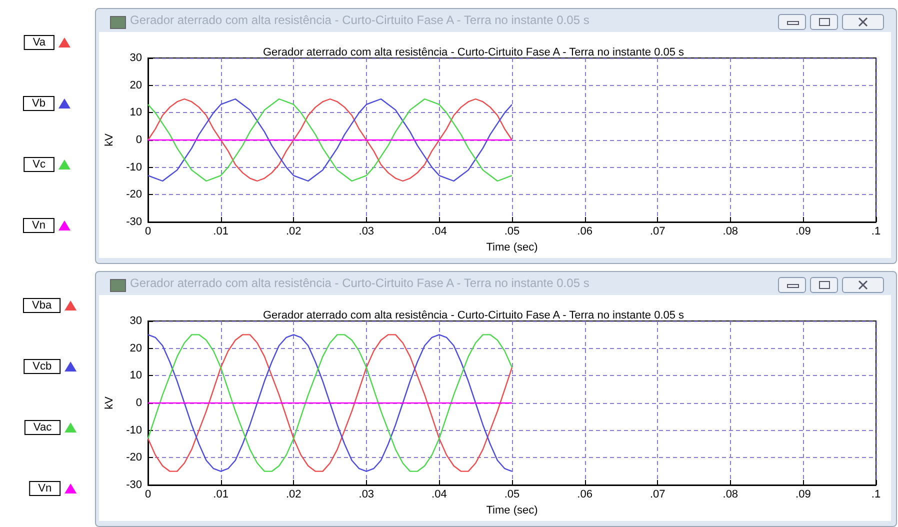  What do you see at coordinates (42, 306) in the screenshot?
I see `legend-label: Vba` at bounding box center [42, 306].